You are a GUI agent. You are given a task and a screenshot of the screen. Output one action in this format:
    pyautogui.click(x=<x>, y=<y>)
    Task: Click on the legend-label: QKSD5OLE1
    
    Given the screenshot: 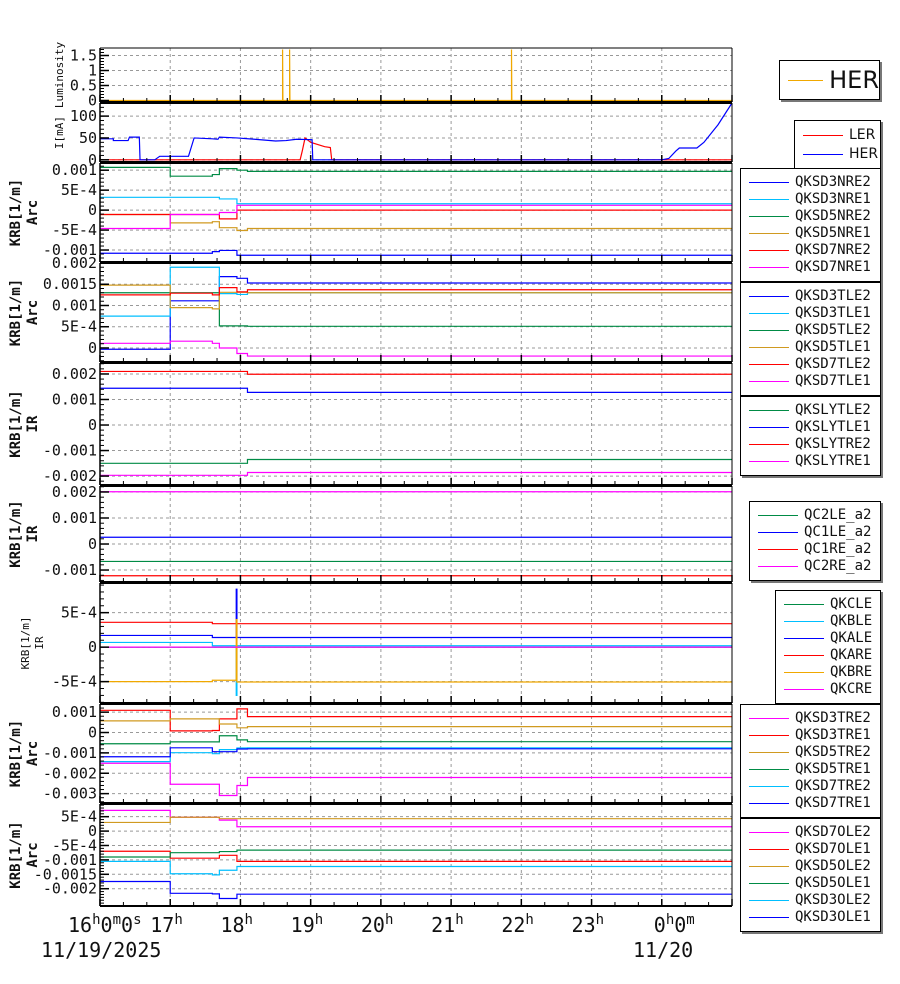 What is the action you would take?
    pyautogui.click(x=833, y=883)
    